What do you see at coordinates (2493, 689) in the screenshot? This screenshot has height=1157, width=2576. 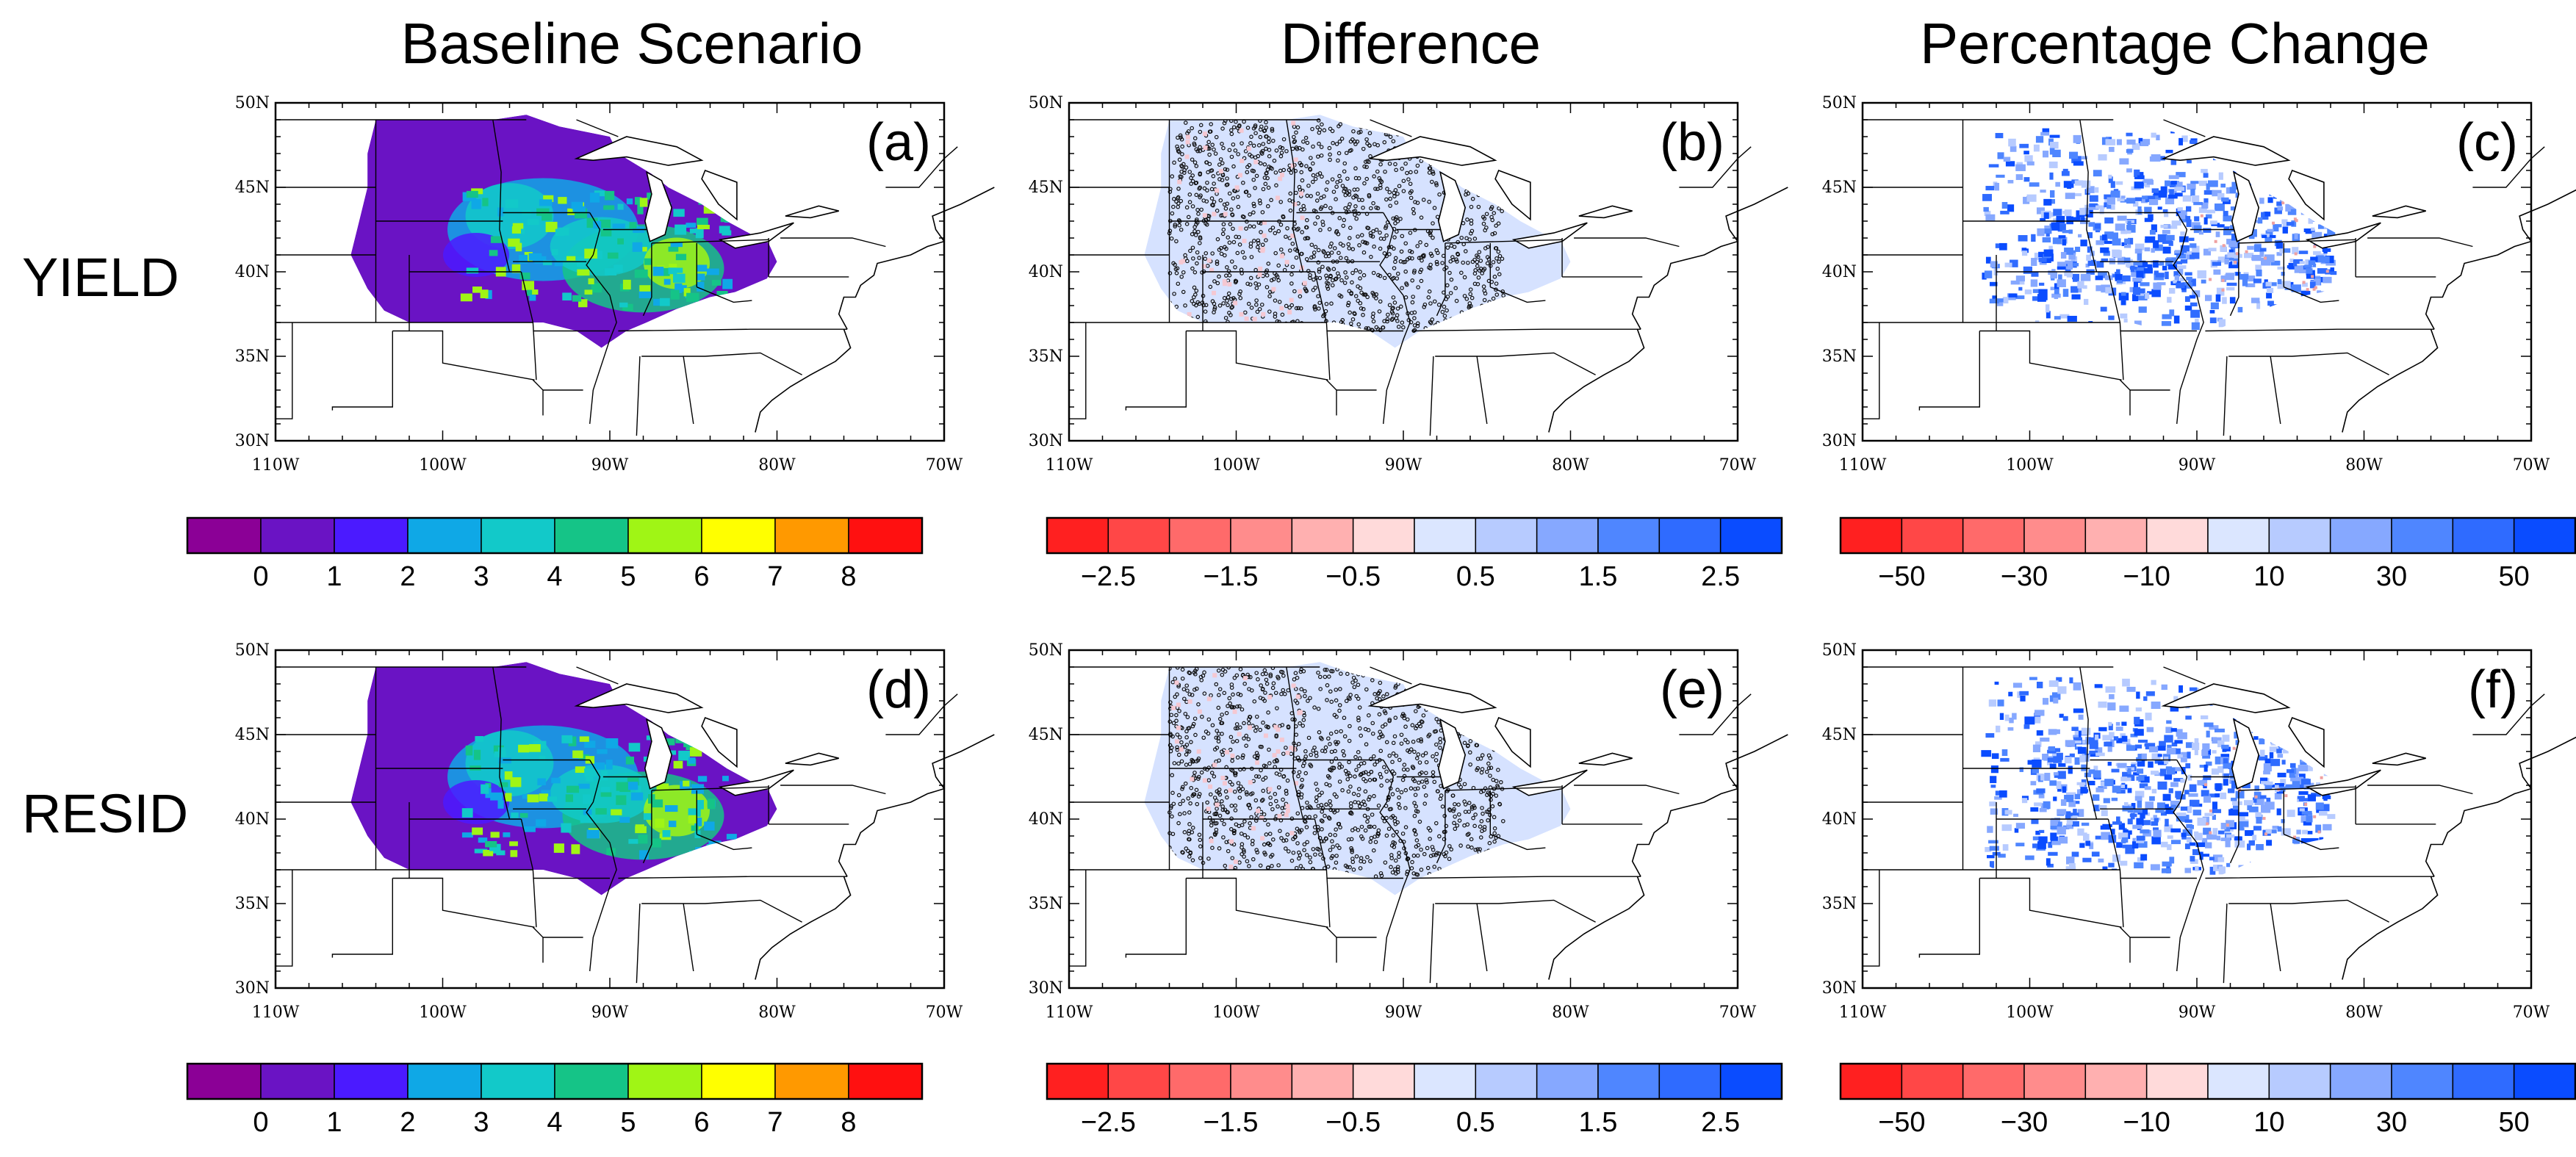 I see `panel-letter: (f)` at bounding box center [2493, 689].